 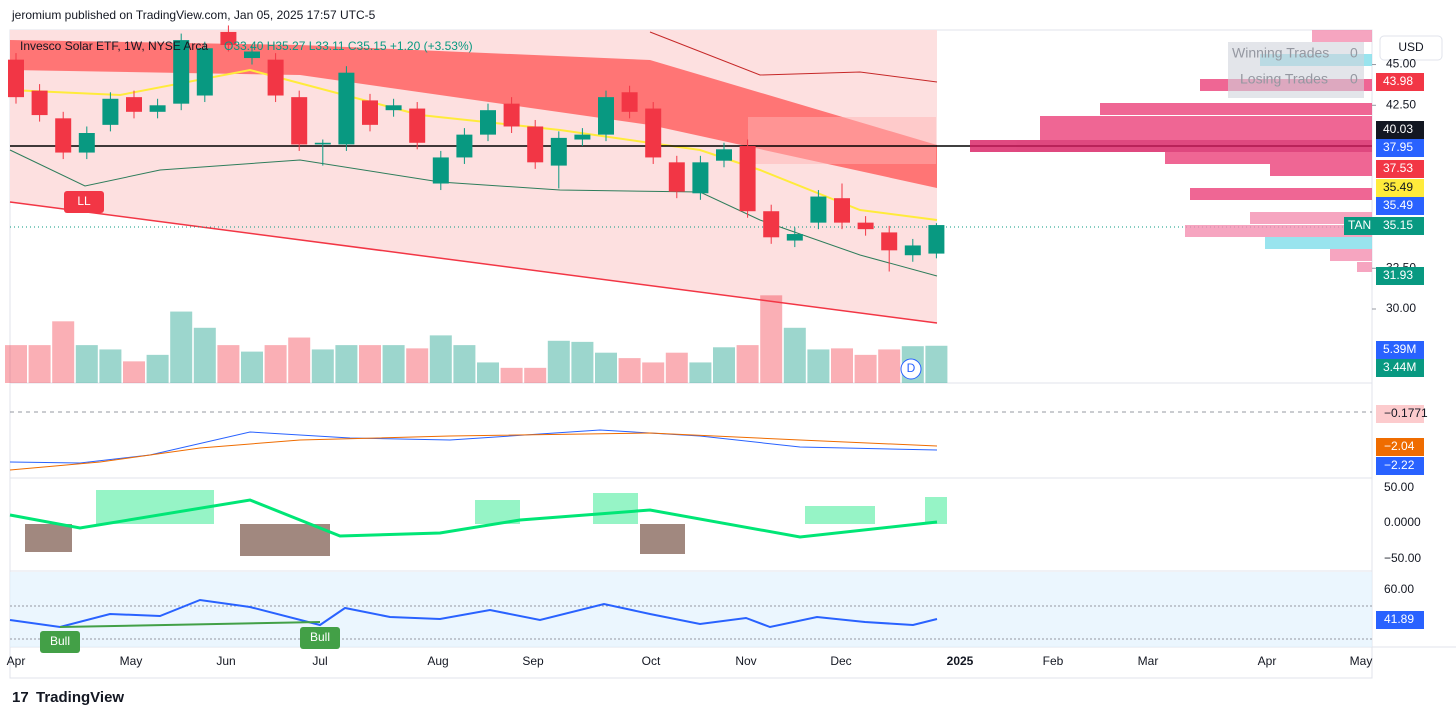 I want to click on pane-label: 50.00, so click(x=1399, y=487).